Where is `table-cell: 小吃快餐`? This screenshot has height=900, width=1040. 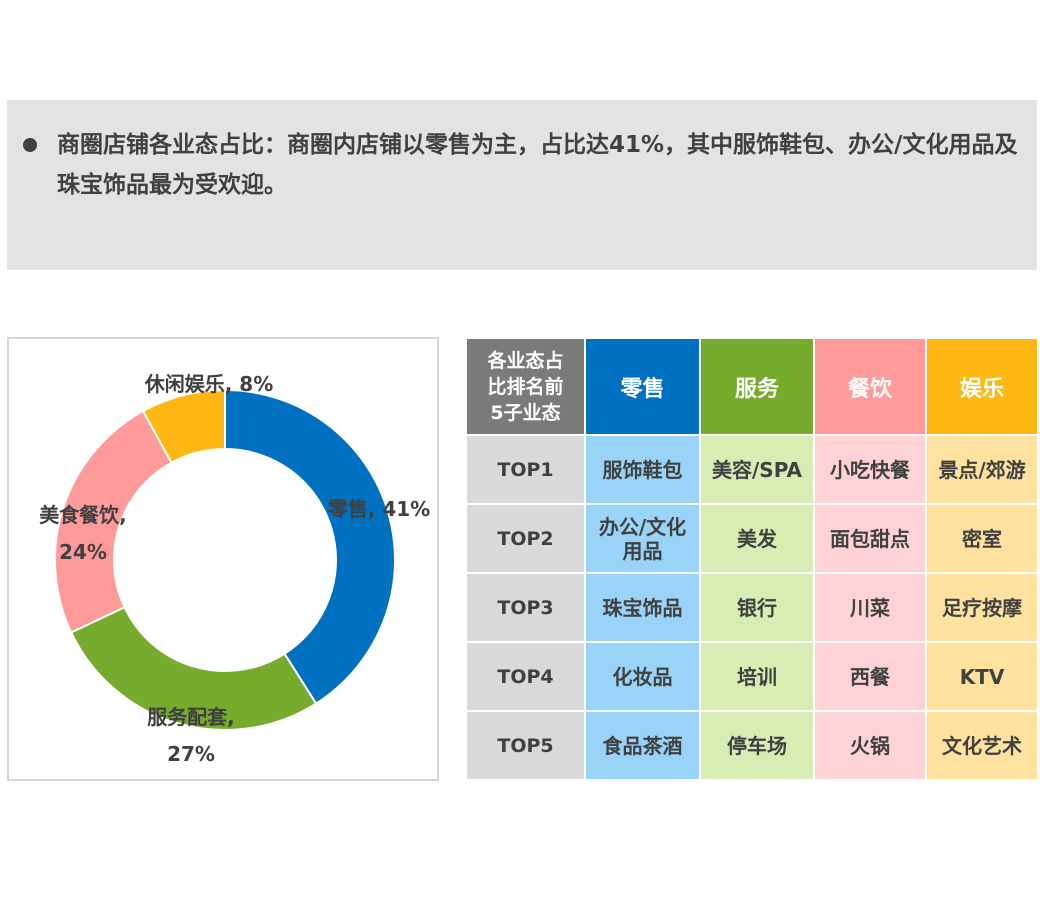 table-cell: 小吃快餐 is located at coordinates (870, 469).